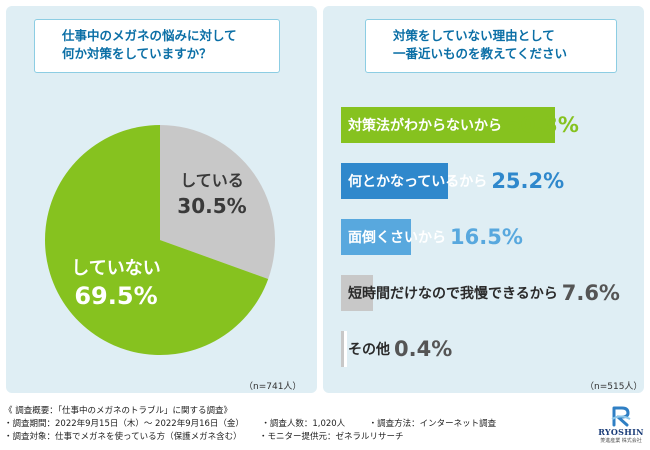 The image size is (650, 450). What do you see at coordinates (418, 182) in the screenshot?
I see `bar-category-label: 何とかなっているから` at bounding box center [418, 182].